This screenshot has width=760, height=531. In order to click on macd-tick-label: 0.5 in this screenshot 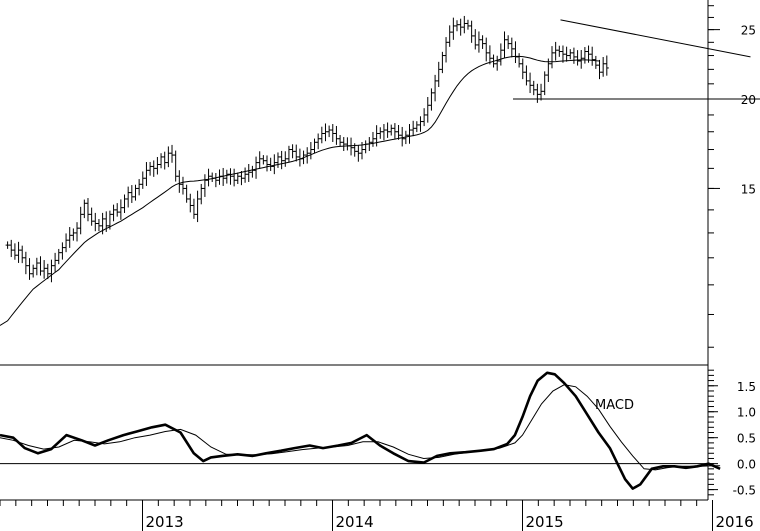, I will do `click(746, 439)`.